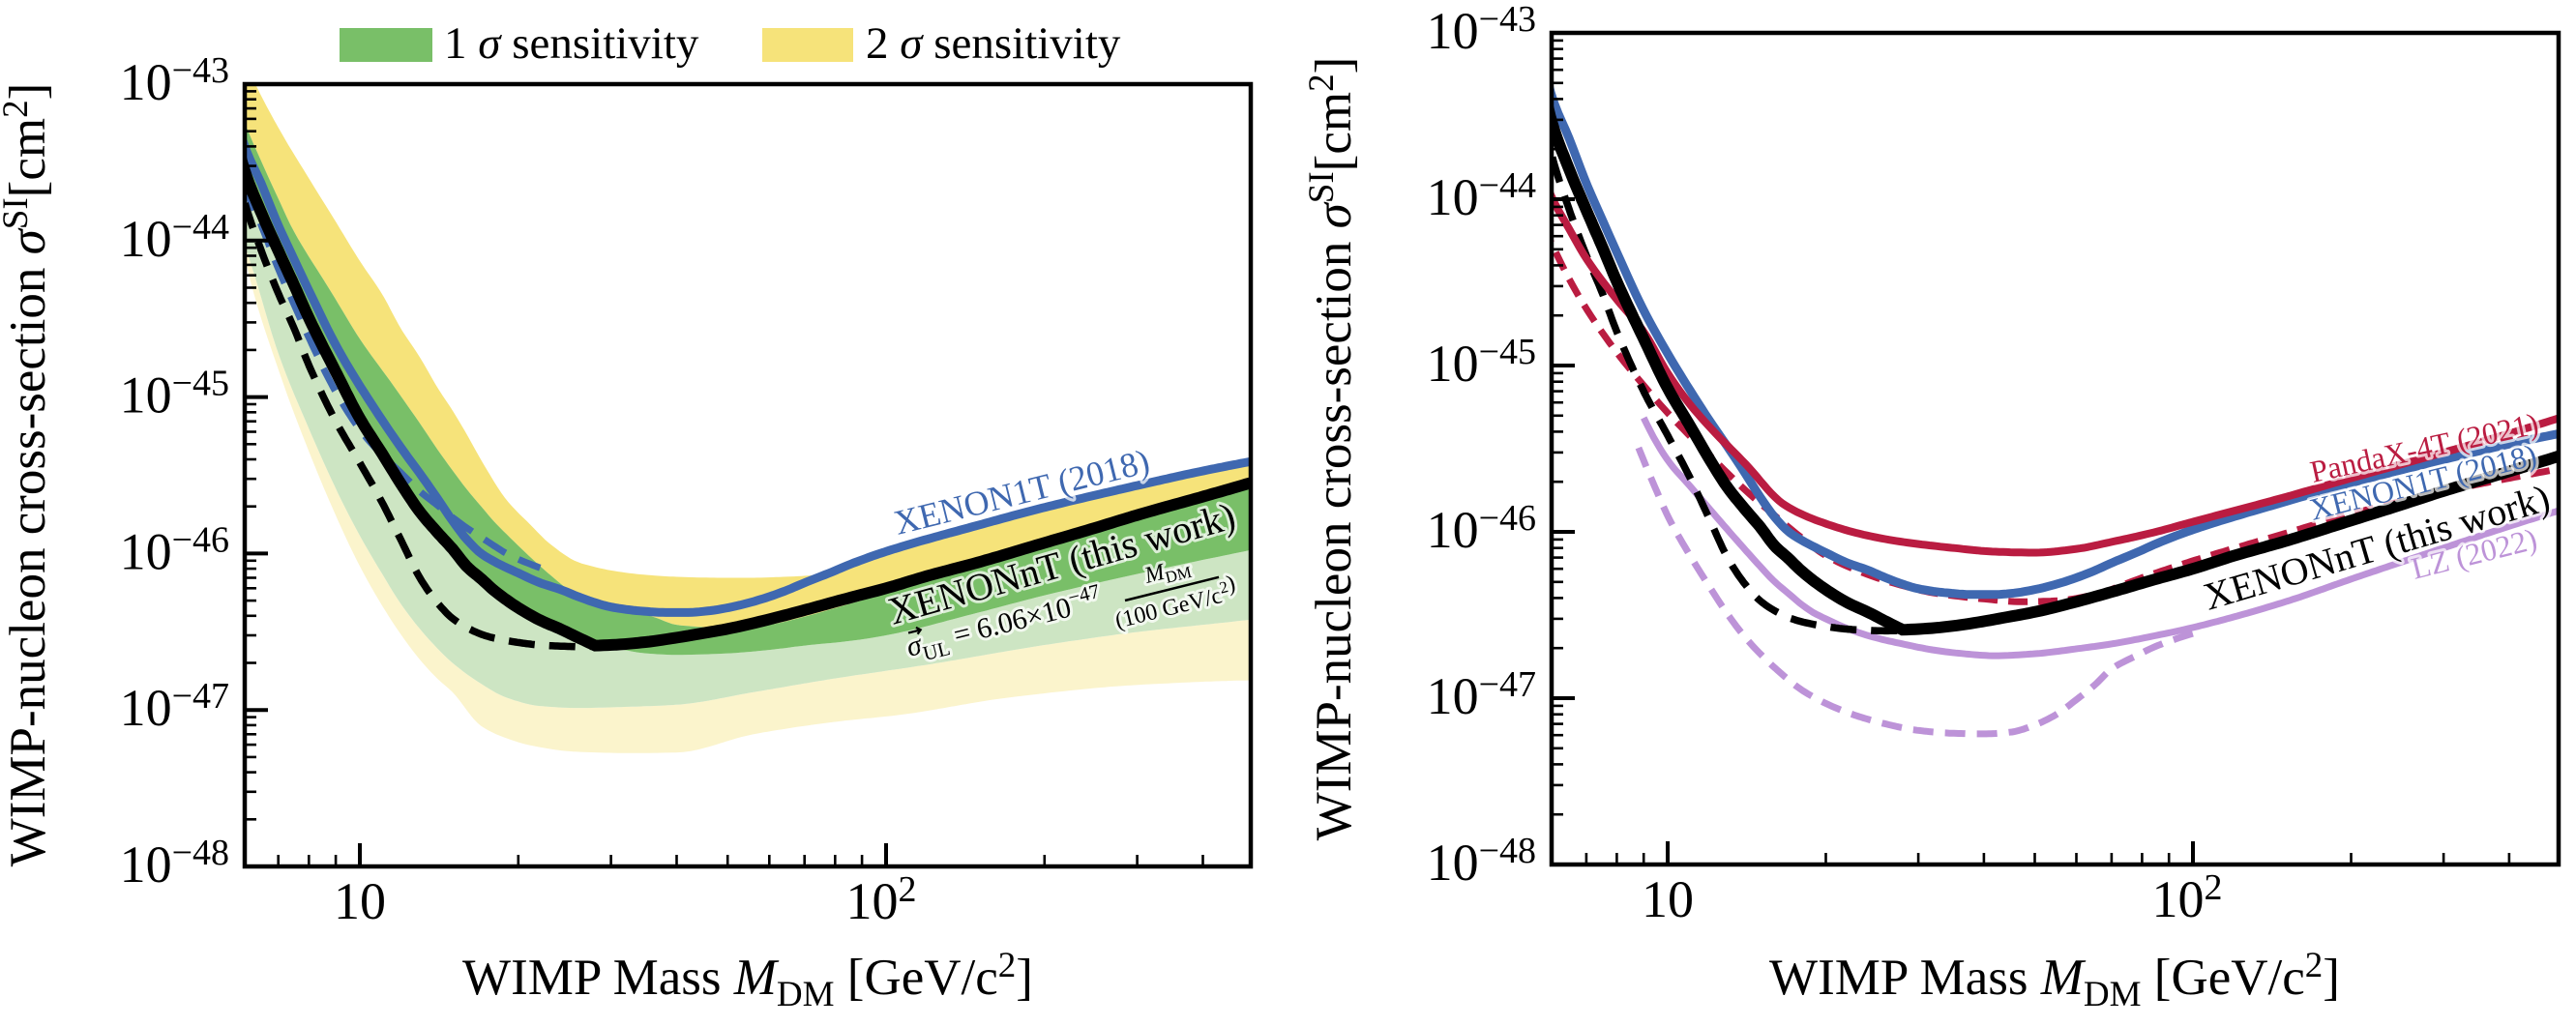  Describe the element at coordinates (1481, 196) in the screenshot. I see `svg-text: 10−44` at that location.